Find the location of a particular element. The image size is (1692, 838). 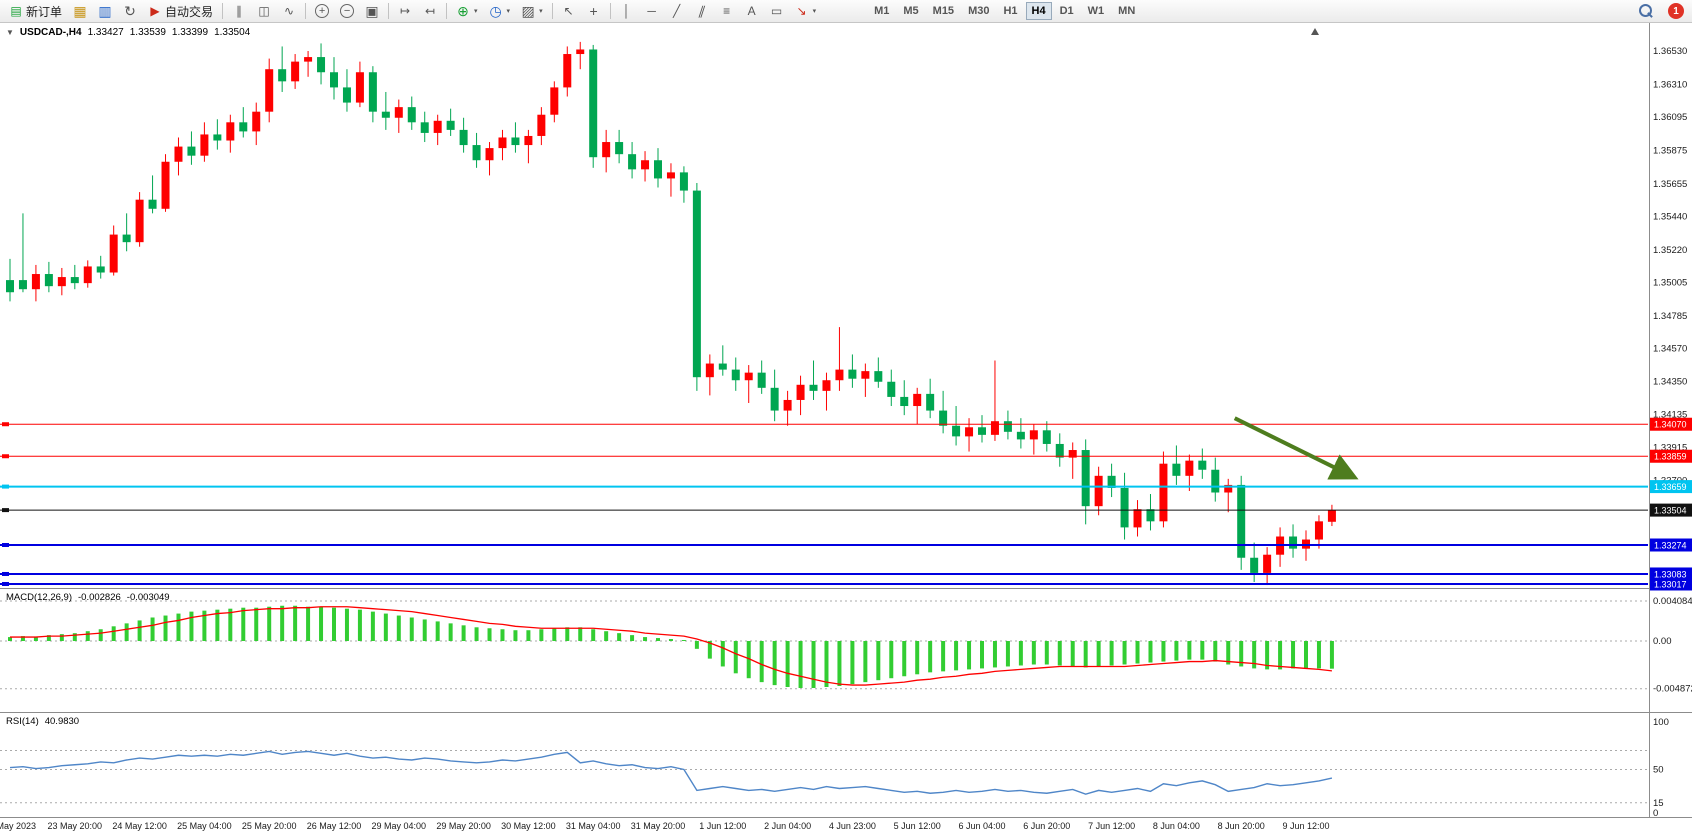

text-icon: A is located at coordinates (751, 11).